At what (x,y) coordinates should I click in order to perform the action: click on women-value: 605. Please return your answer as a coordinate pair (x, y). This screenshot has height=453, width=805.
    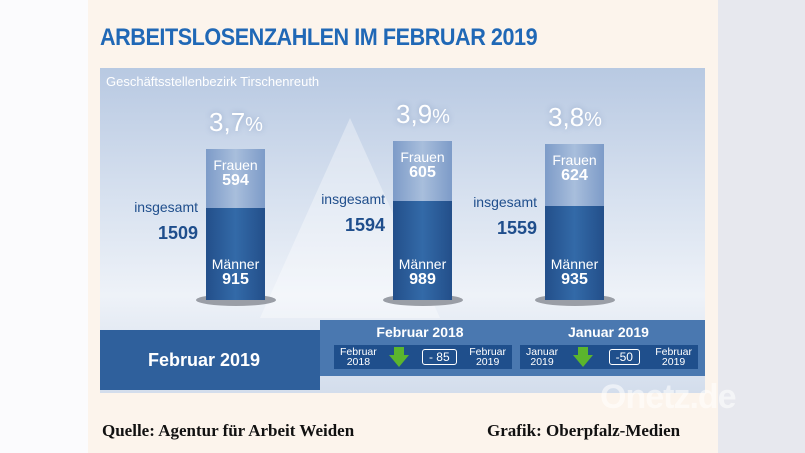
    Looking at the image, I should click on (422, 172).